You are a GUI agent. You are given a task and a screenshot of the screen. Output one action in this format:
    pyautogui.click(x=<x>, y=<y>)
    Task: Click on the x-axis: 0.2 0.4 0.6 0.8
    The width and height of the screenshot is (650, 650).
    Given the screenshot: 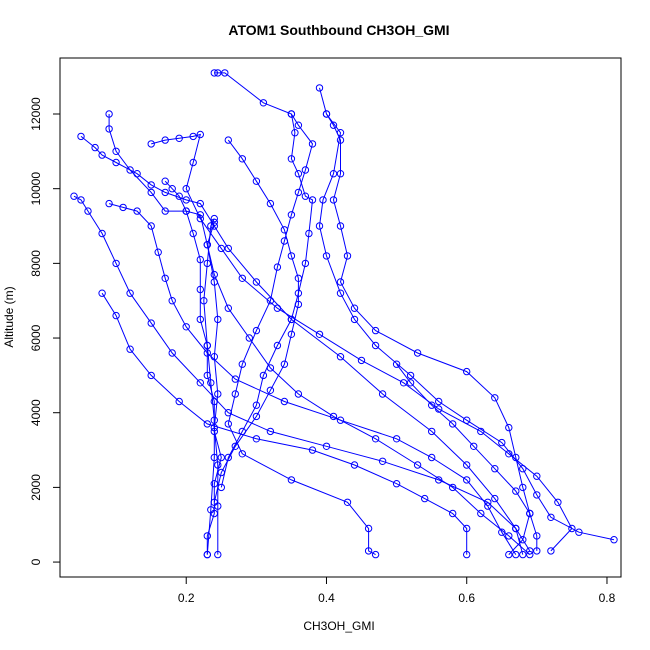 What is the action you would take?
    pyautogui.click(x=397, y=591)
    